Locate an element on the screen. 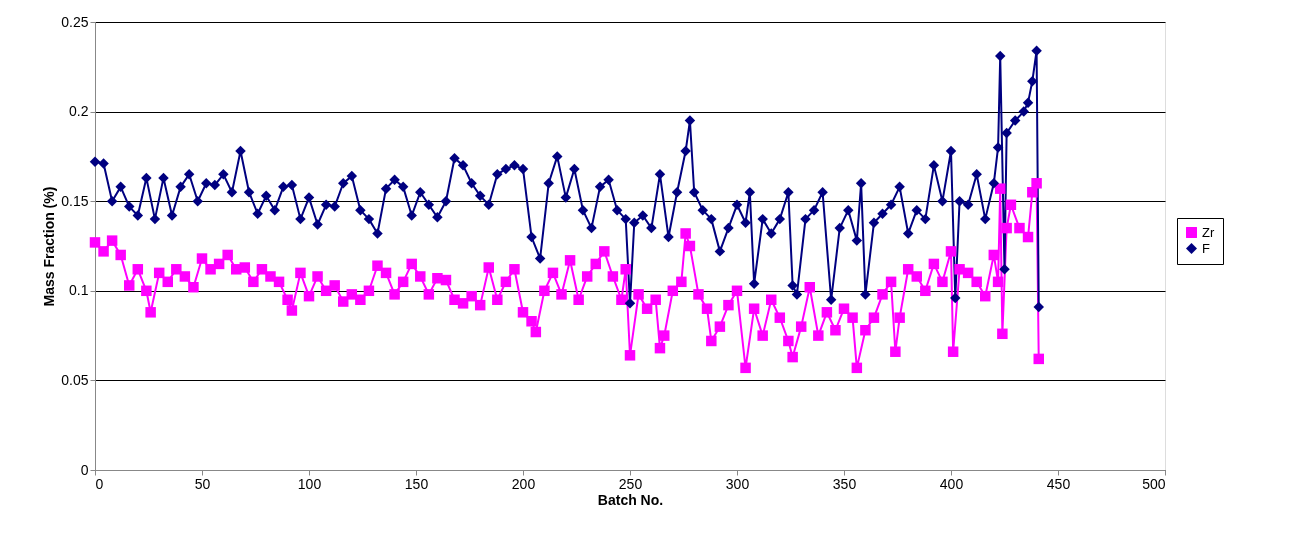 The image size is (1306, 535). x-tick-label: 450 is located at coordinates (1058, 483).